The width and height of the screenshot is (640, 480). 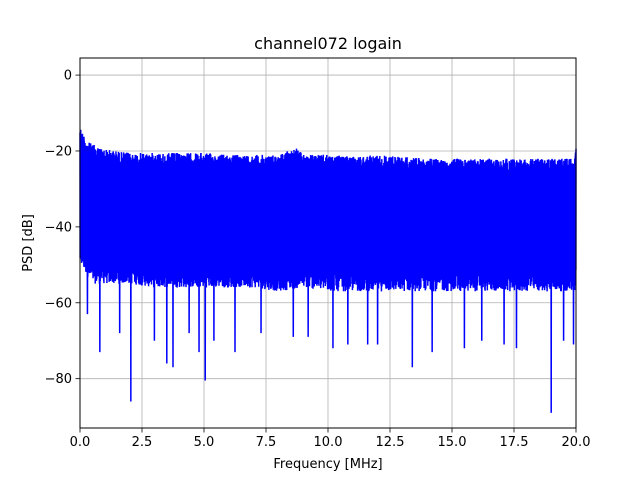 What do you see at coordinates (204, 442) in the screenshot?
I see `x-tick-label: 5.0` at bounding box center [204, 442].